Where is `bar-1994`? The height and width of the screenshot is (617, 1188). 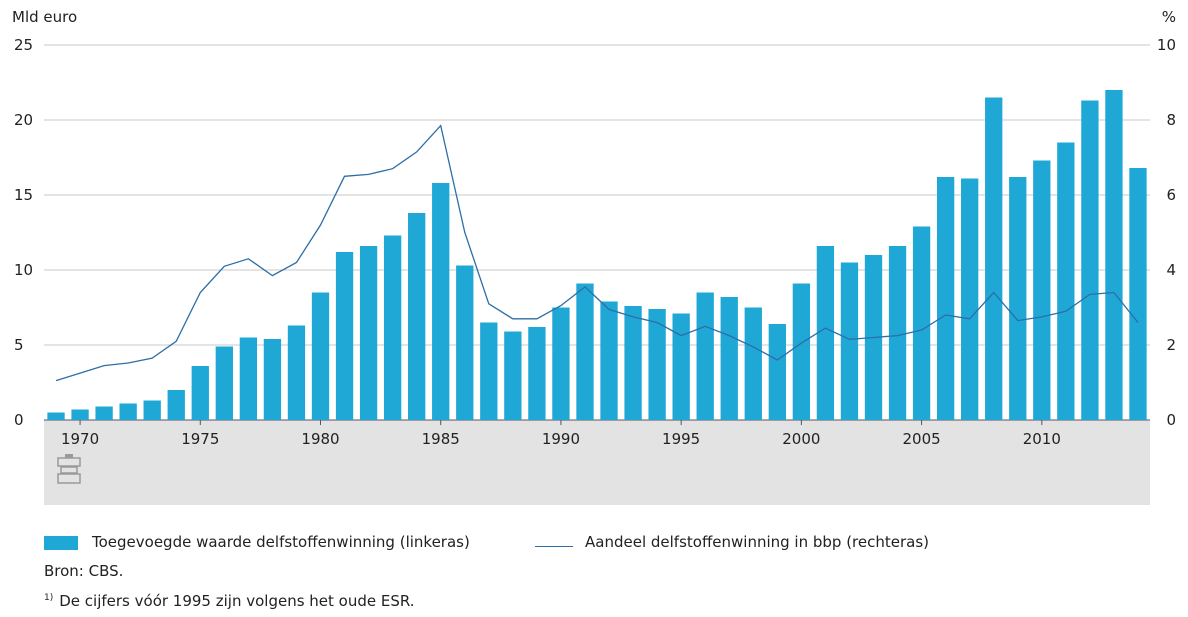 bar-1994 is located at coordinates (657, 364).